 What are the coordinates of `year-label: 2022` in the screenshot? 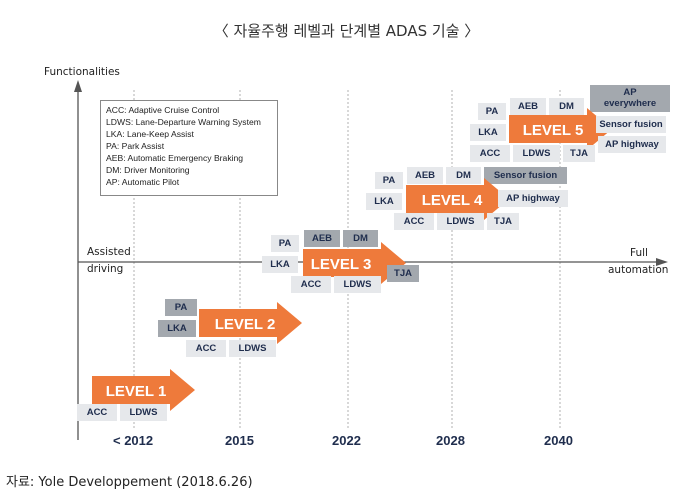 It's located at (346, 440).